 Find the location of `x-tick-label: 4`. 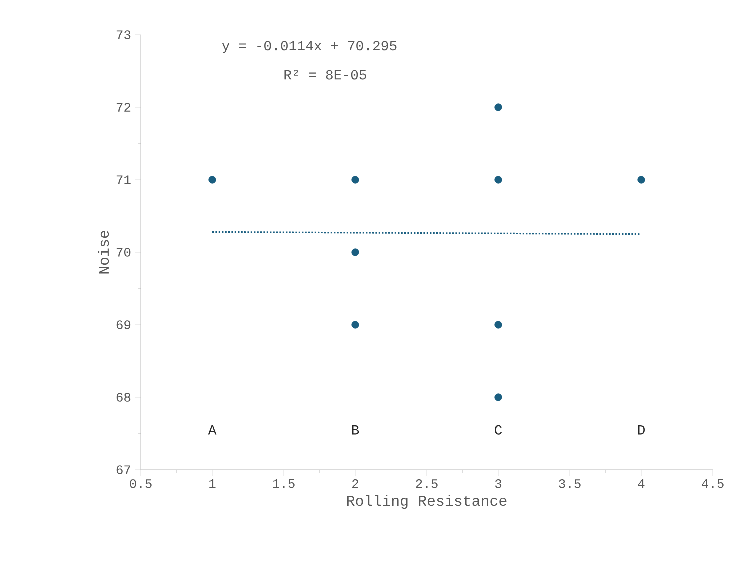

x-tick-label: 4 is located at coordinates (641, 484).